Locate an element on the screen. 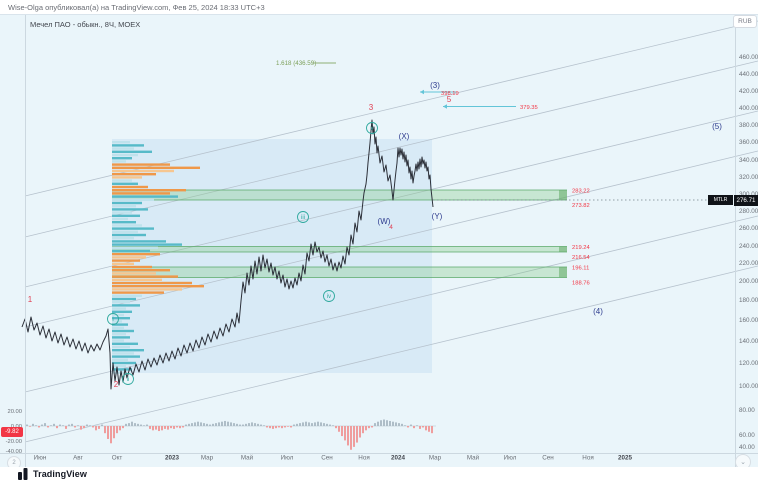 This screenshot has width=758, height=481. price-axis-tick: 460.00 is located at coordinates (748, 57).